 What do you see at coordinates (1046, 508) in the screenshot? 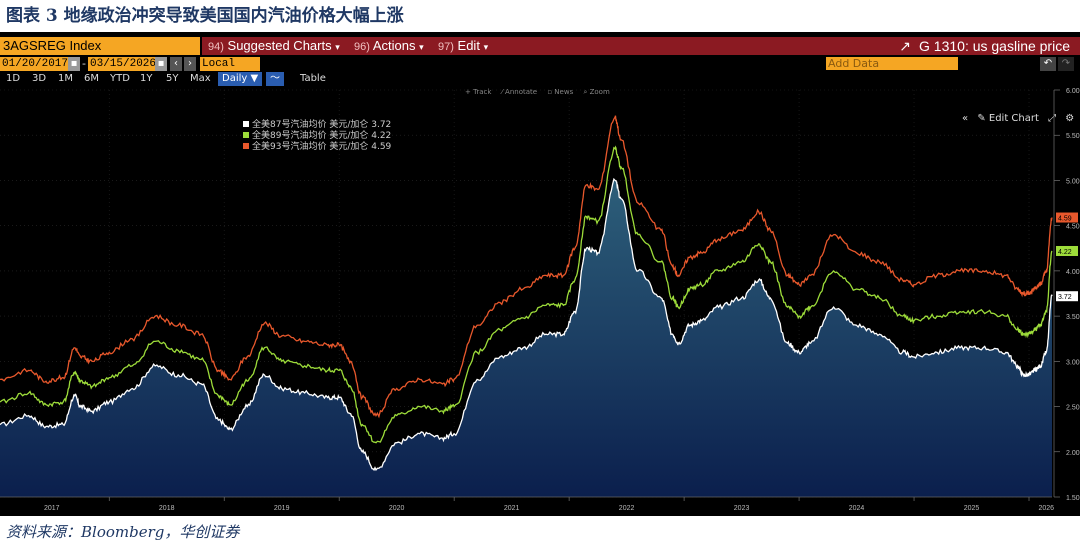
I see `x-tick-label: 2026` at bounding box center [1046, 508].